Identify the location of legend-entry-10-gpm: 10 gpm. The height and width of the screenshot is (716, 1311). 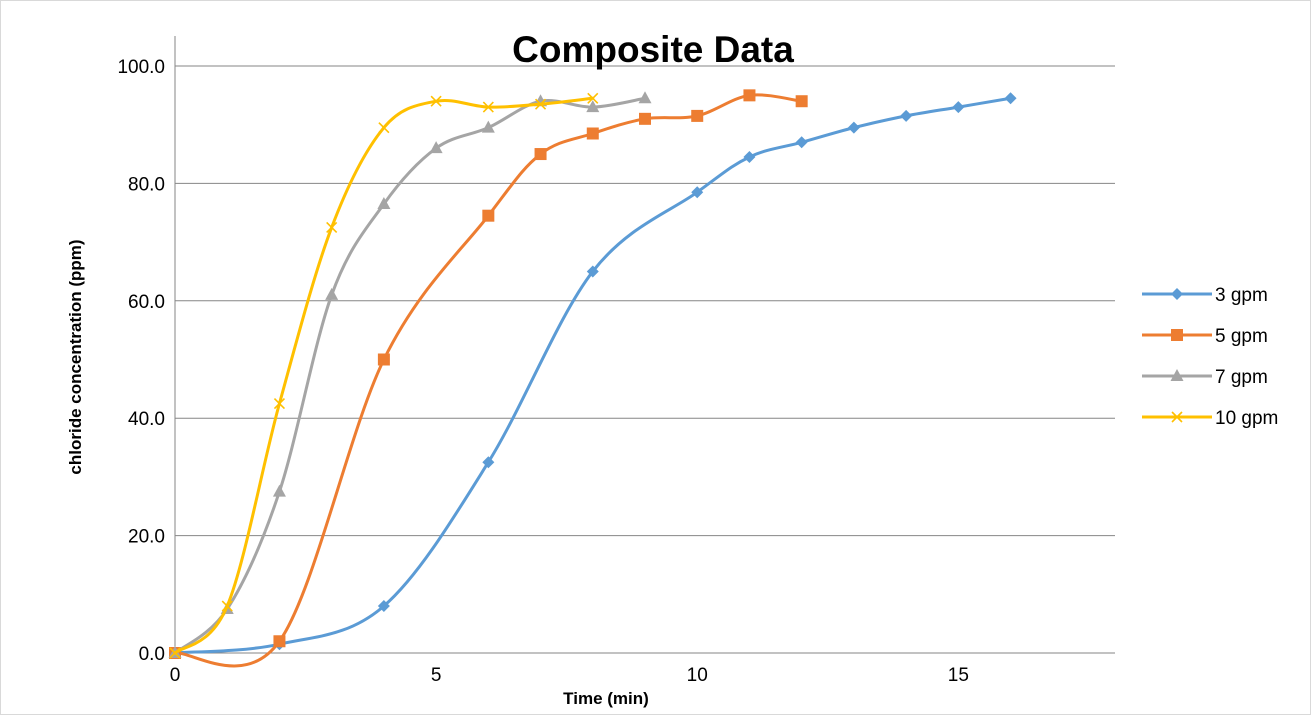
(1210, 418).